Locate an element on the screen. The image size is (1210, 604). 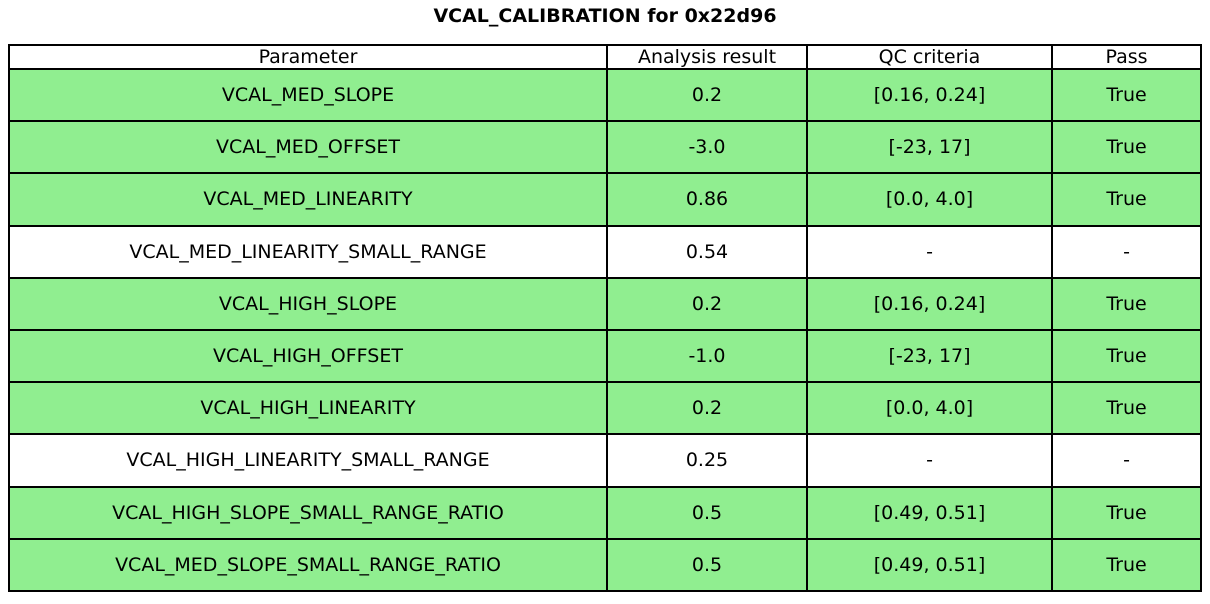
table-row: VCAL_HIGH_LINEARITY_SMALL_RANGE 0.25- - is located at coordinates (605, 460).